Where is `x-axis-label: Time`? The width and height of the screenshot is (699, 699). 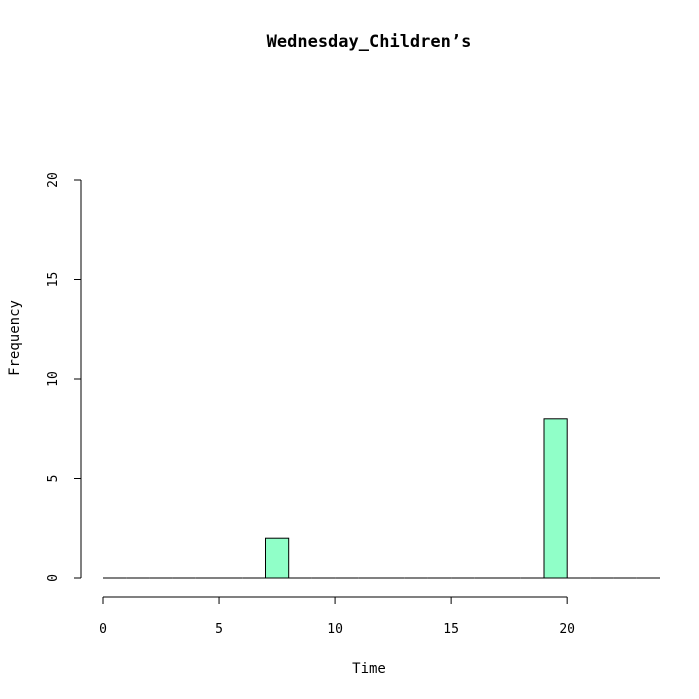
x-axis-label: Time is located at coordinates (369, 669).